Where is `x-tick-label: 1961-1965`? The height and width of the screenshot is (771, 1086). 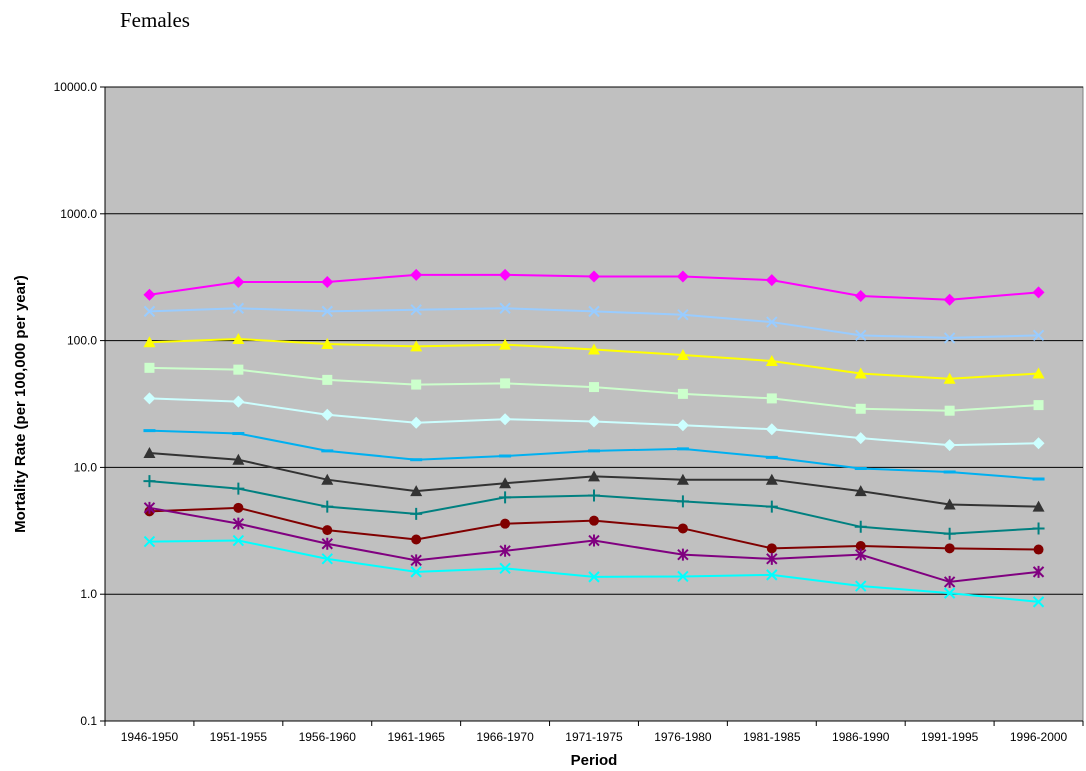 x-tick-label: 1961-1965 is located at coordinates (416, 737).